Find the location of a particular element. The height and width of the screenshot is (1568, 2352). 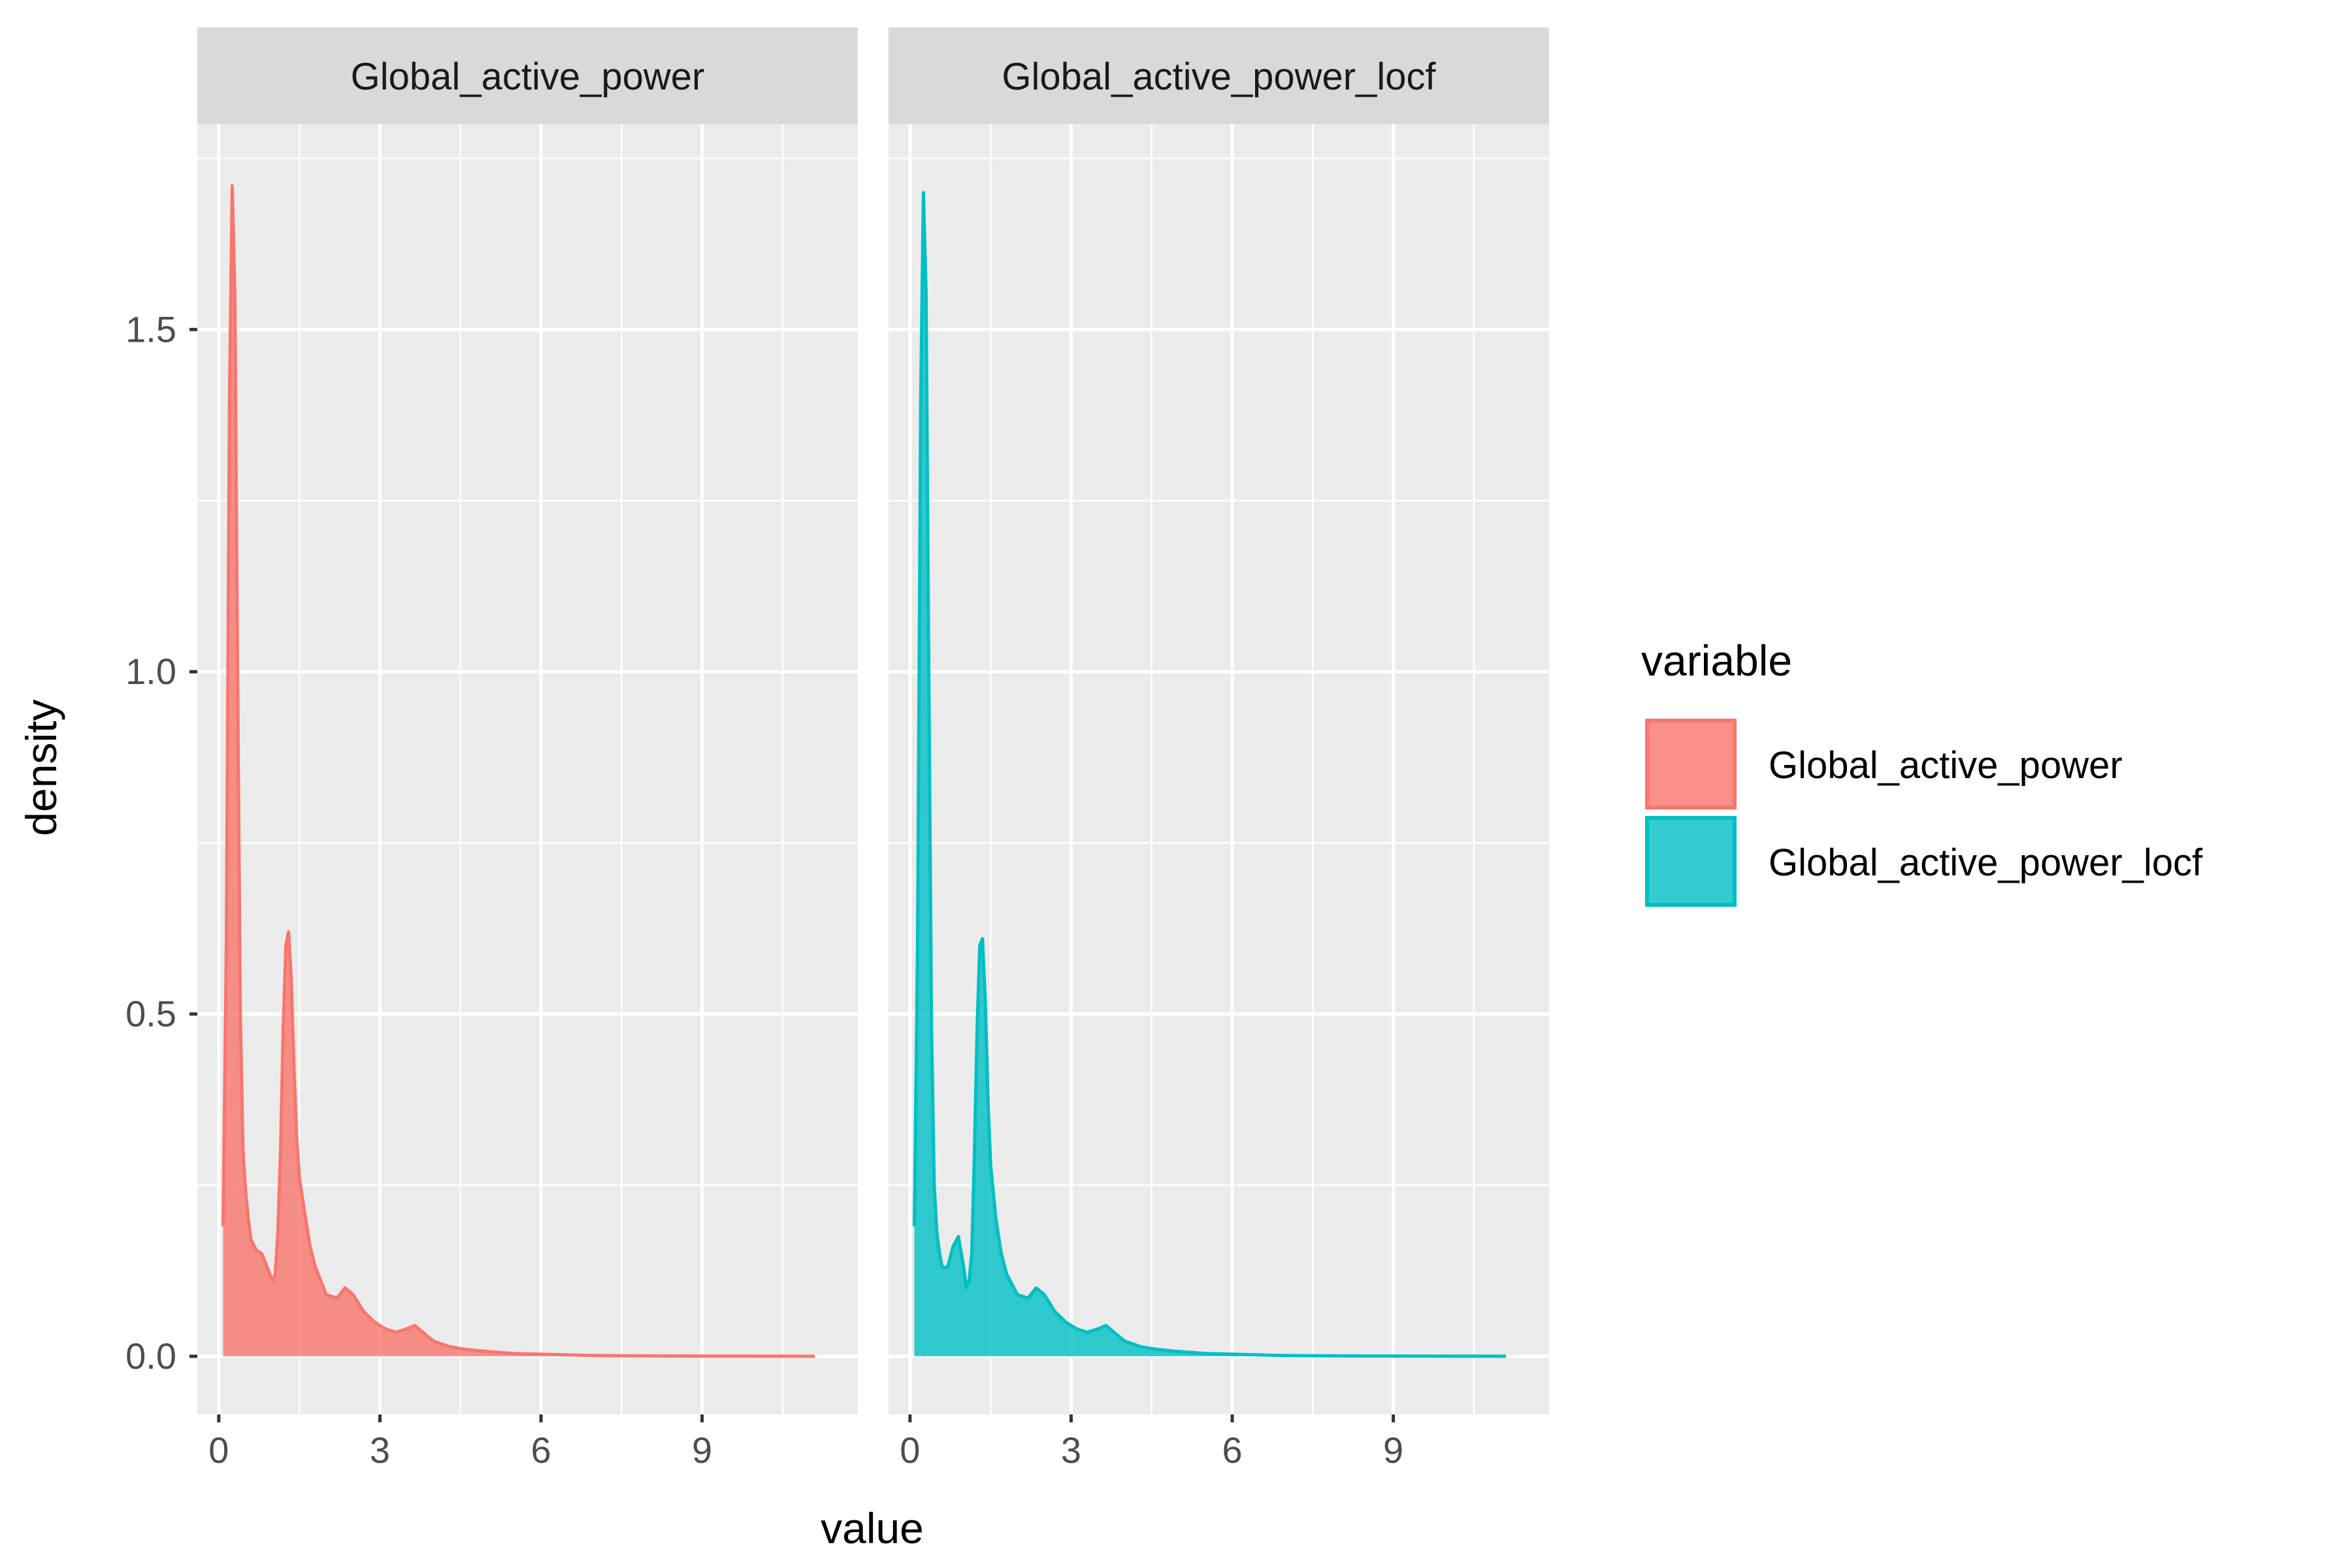

legend-item: Global_active_power_locf is located at coordinates (1924, 861).